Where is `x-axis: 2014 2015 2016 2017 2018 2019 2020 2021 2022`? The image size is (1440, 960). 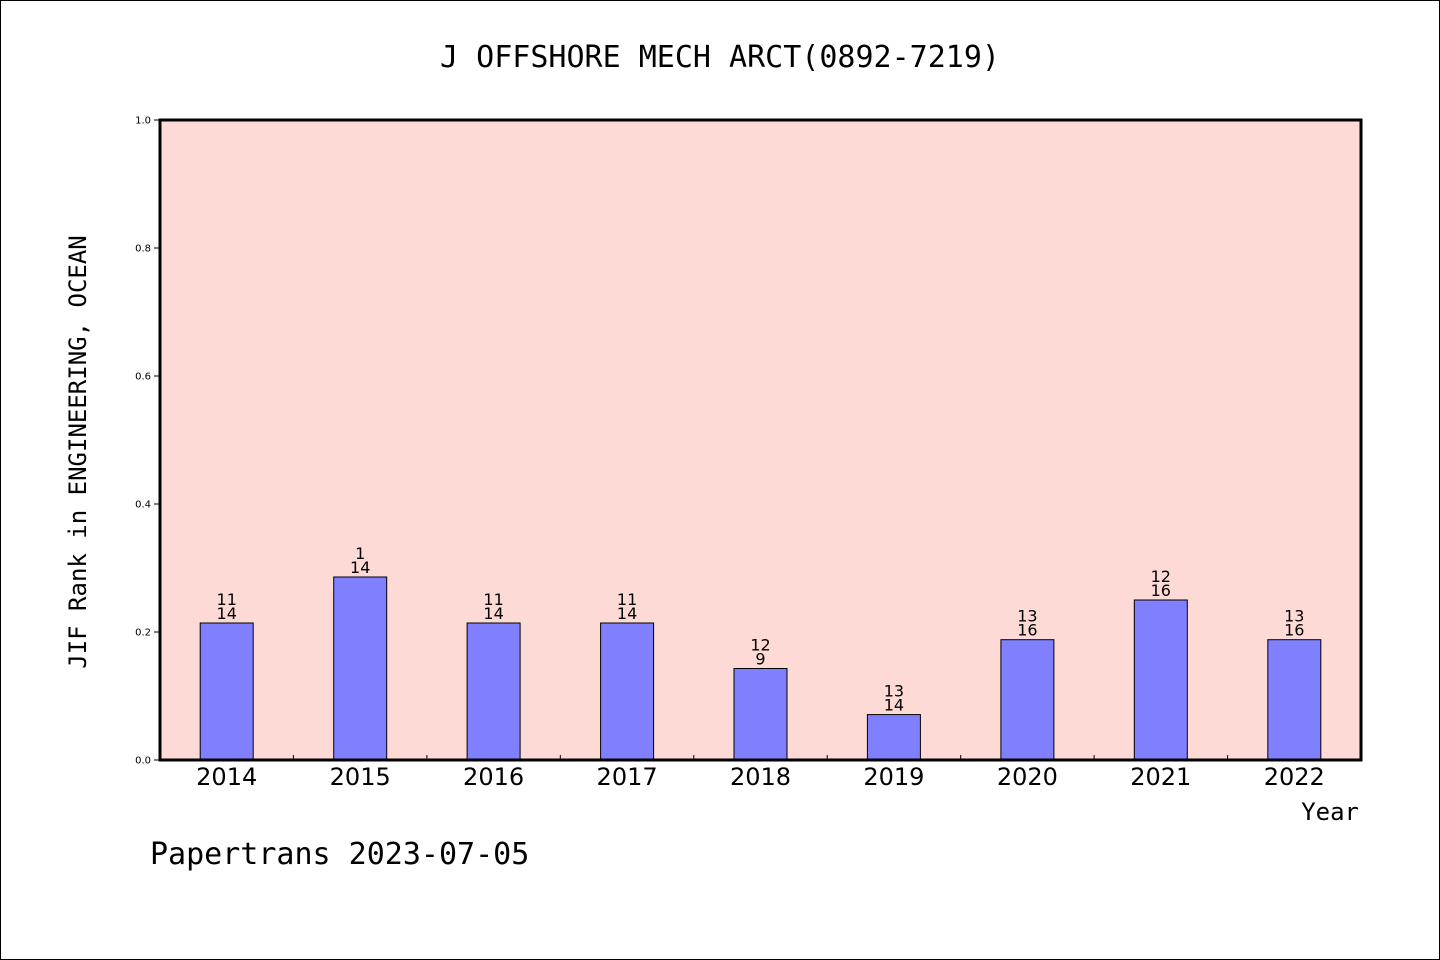 x-axis: 2014 2015 2016 2017 2018 2019 2020 2021 2022 is located at coordinates (760, 773).